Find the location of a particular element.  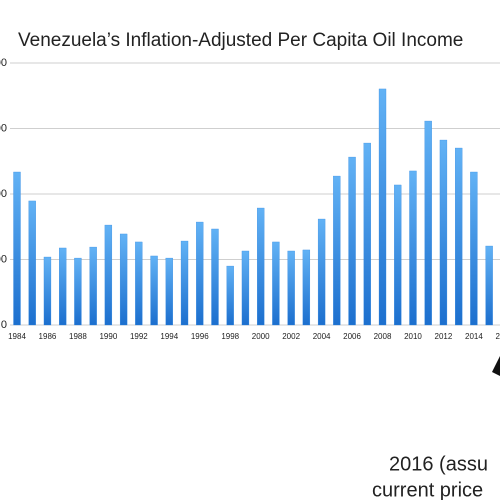

x-tick-label: 1994 is located at coordinates (169, 336).